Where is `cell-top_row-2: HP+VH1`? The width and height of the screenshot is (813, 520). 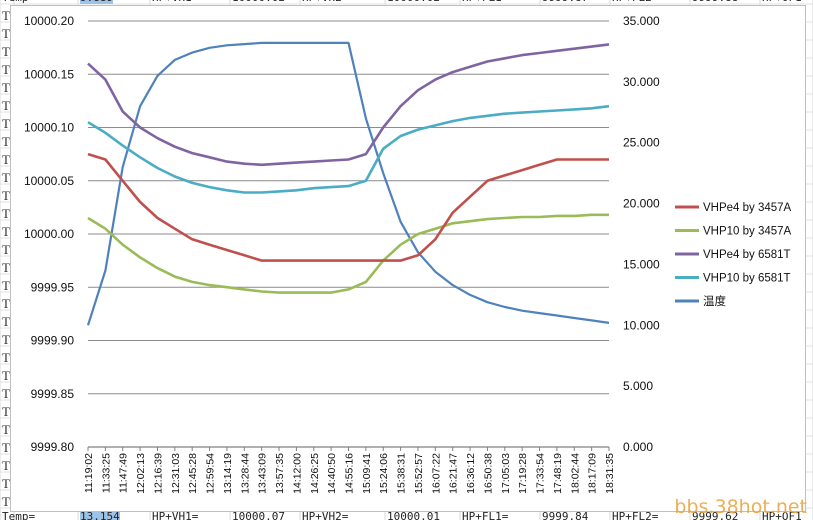 cell-top_row-2: HP+VH1 is located at coordinates (172, 2).